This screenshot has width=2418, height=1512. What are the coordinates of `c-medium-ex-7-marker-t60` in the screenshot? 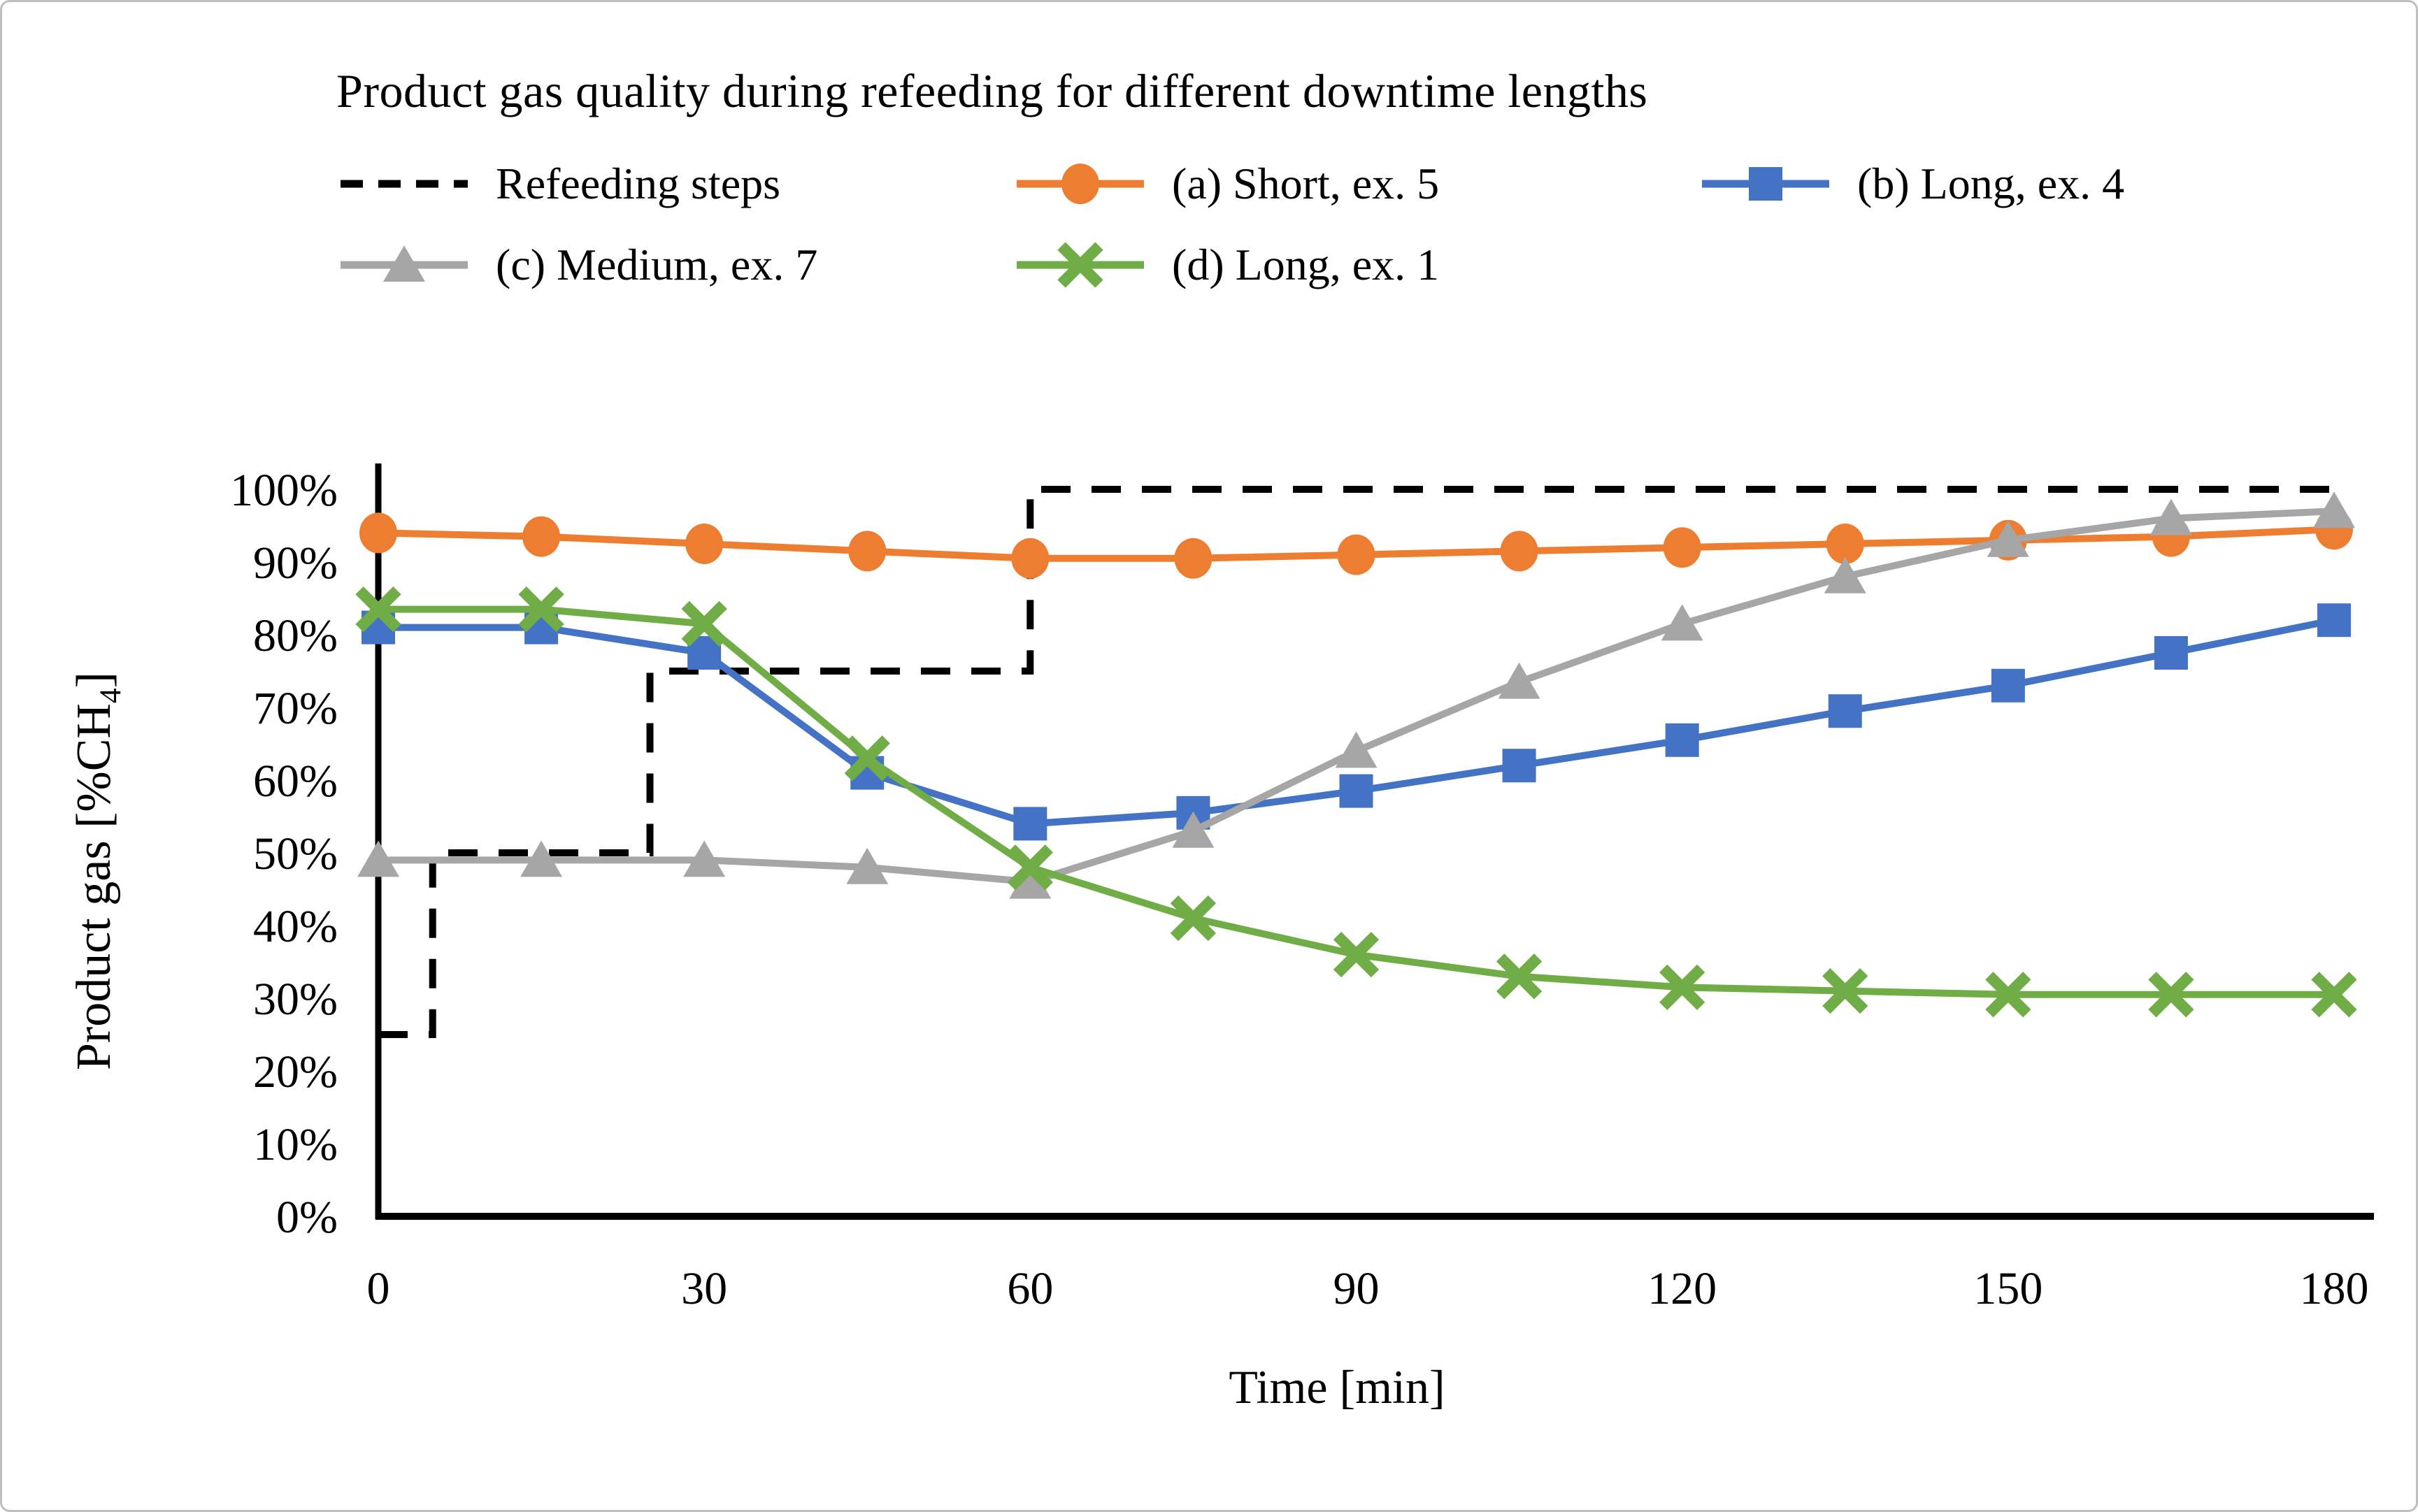 It's located at (1030, 881).